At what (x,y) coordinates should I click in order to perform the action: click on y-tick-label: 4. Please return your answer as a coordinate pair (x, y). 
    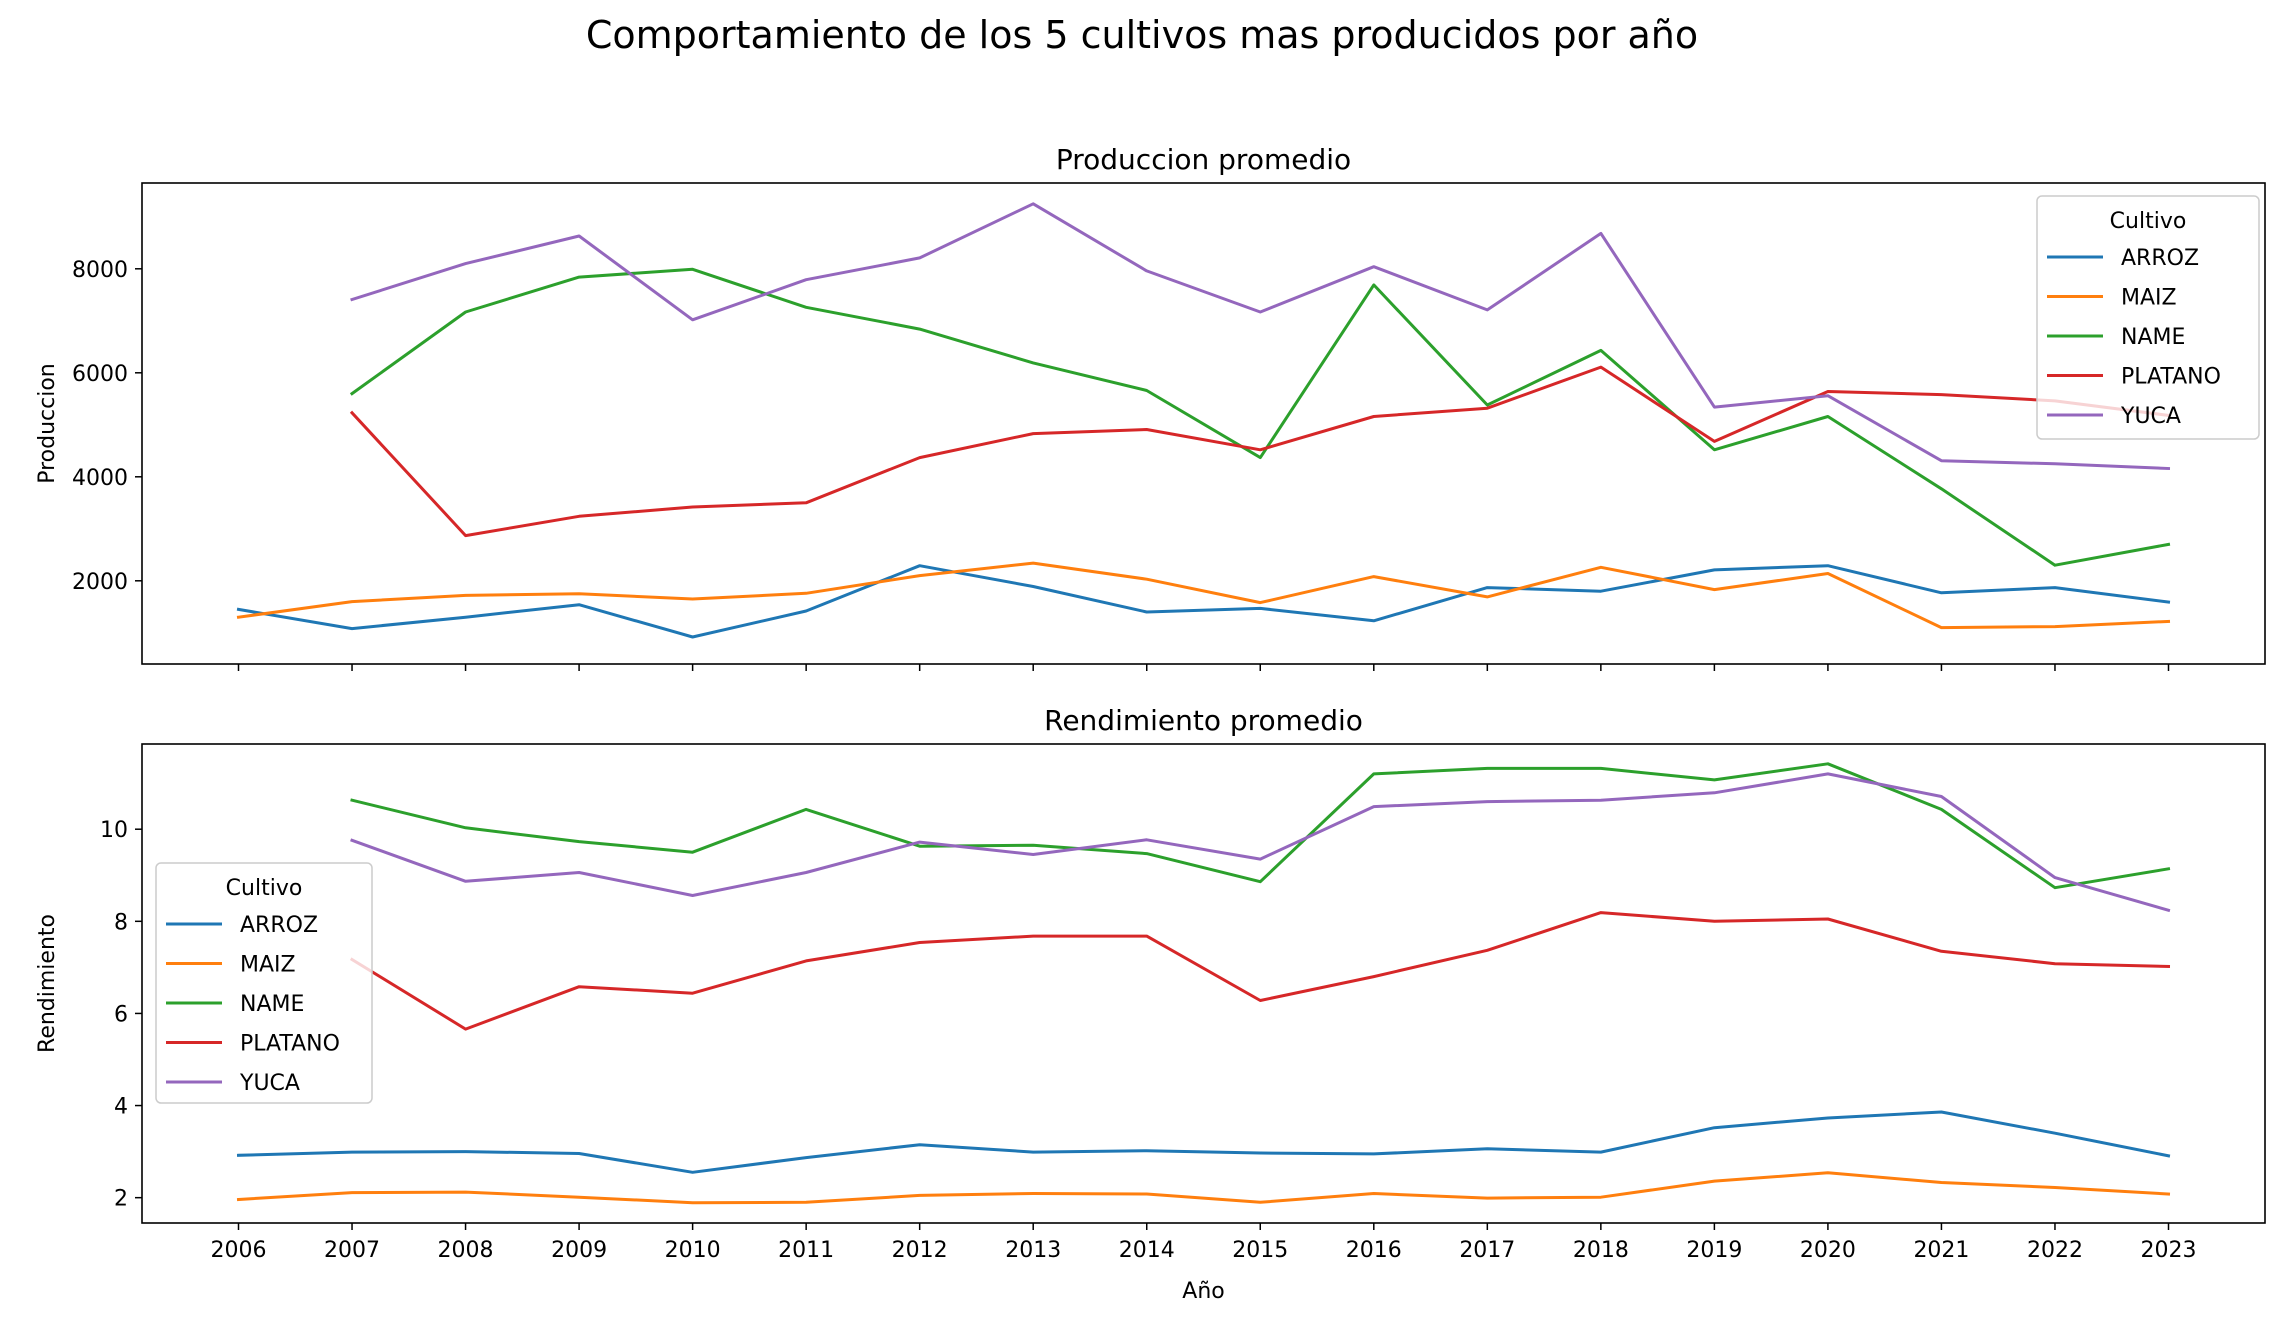
    Looking at the image, I should click on (121, 1107).